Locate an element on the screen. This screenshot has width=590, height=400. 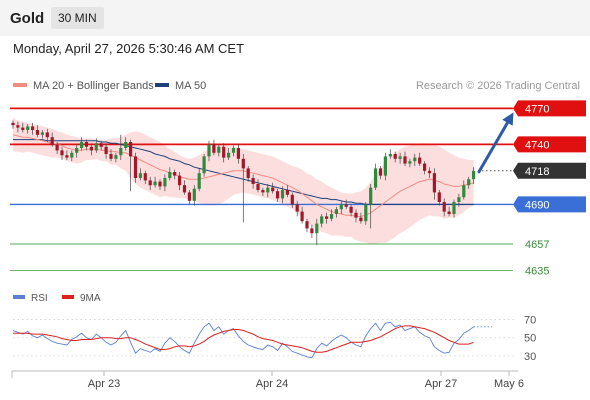
ma9-swatch is located at coordinates (68, 297).